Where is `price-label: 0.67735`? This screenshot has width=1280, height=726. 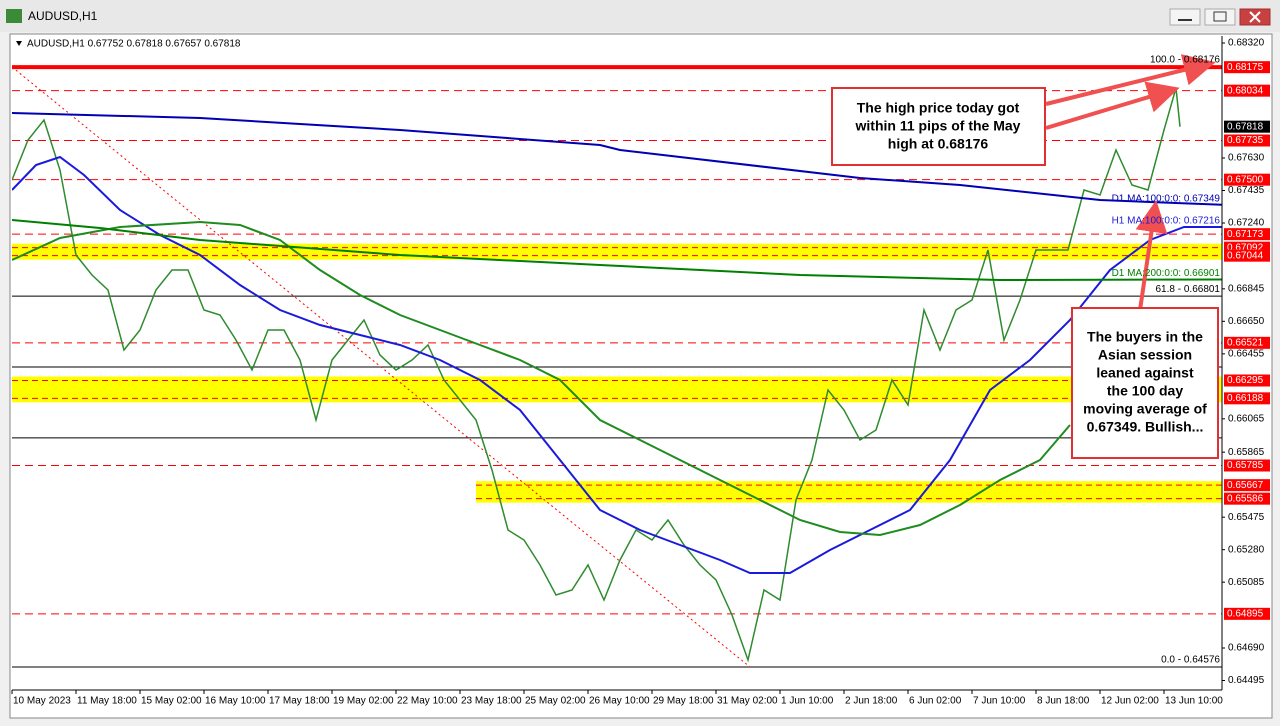
price-label: 0.67735 is located at coordinates (1245, 140).